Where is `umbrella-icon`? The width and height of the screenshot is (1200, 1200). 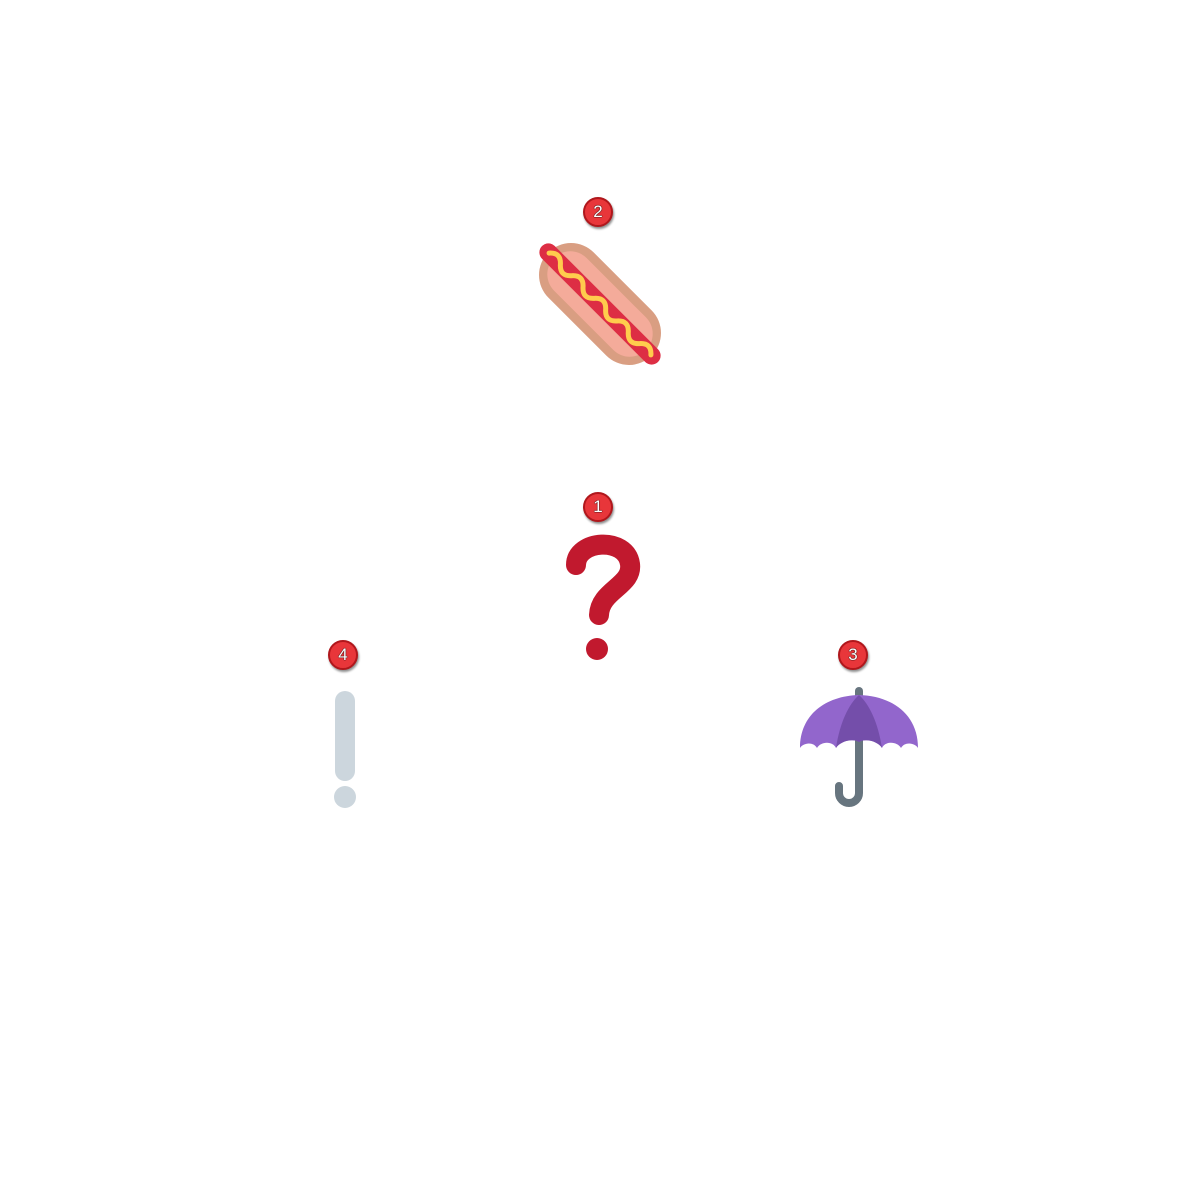 umbrella-icon is located at coordinates (859, 747).